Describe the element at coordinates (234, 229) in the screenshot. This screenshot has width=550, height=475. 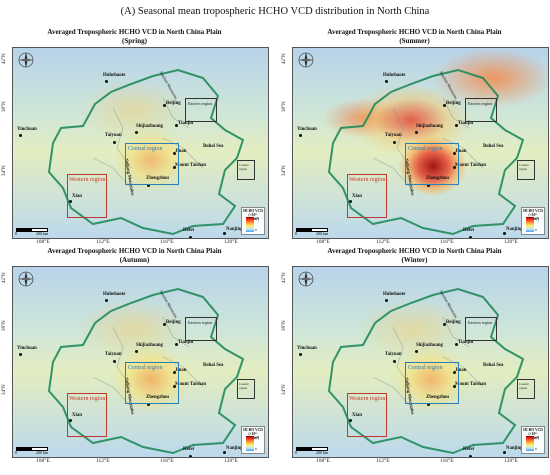
I see `city-label-nanjing: Nanjing` at that location.